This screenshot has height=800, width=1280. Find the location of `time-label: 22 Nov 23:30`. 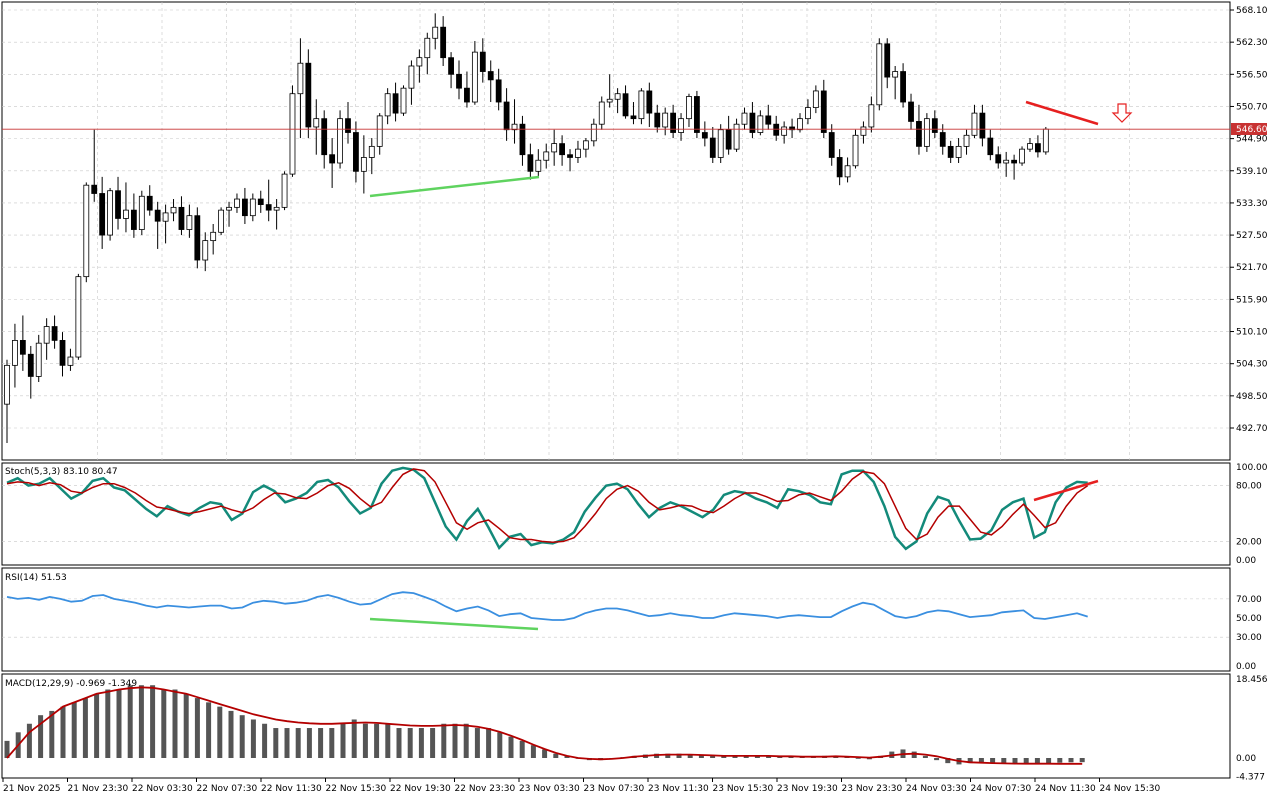

time-label: 22 Nov 23:30 is located at coordinates (485, 789).